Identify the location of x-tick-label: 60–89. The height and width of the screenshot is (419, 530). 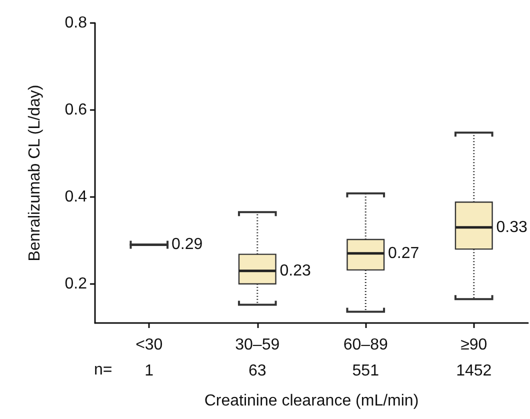
(365, 345).